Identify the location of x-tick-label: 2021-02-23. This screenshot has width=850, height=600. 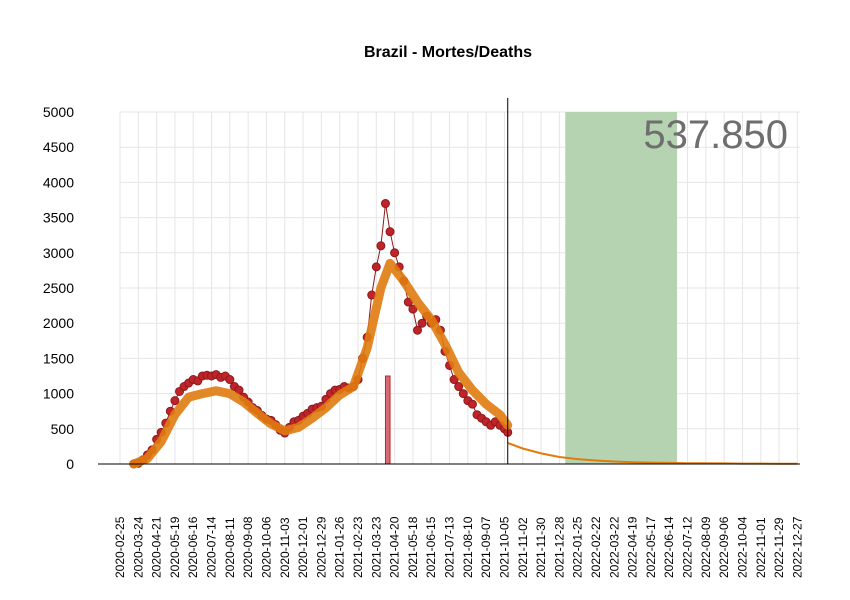
(358, 547).